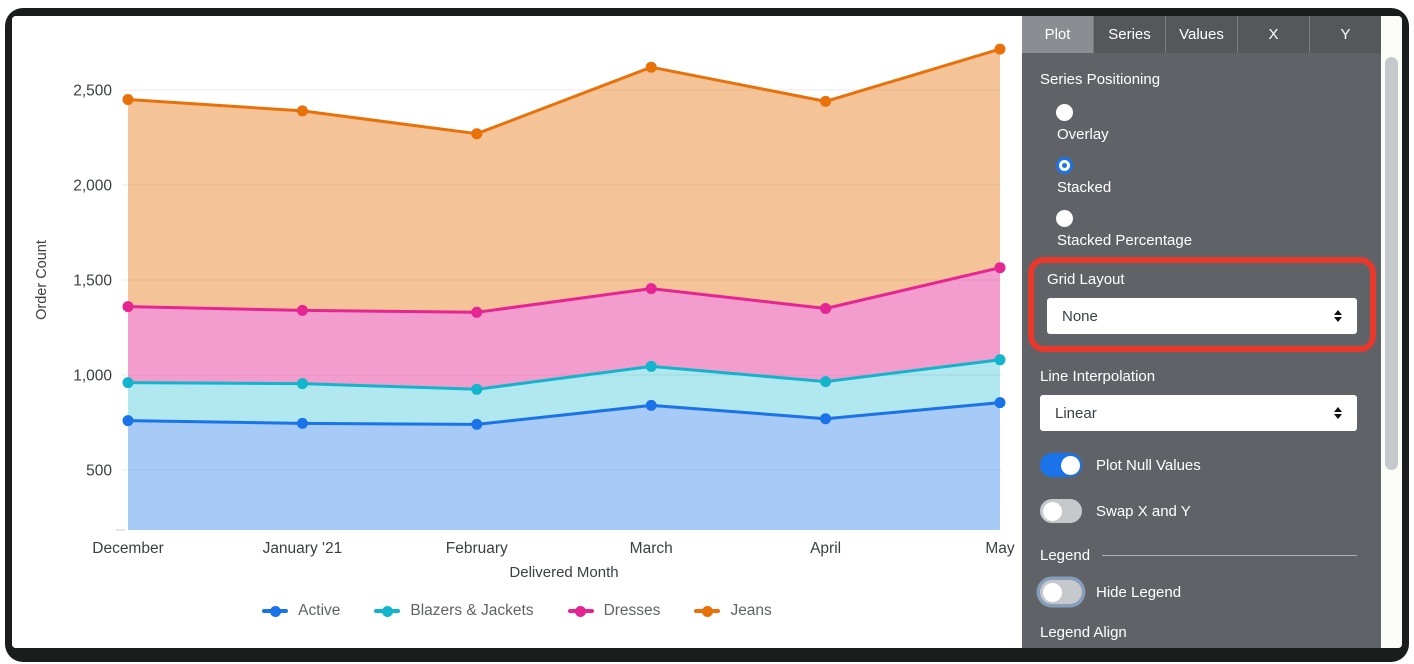 Image resolution: width=1414 pixels, height=664 pixels. Describe the element at coordinates (1198, 413) in the screenshot. I see `line-interpolation-select: Linear` at that location.